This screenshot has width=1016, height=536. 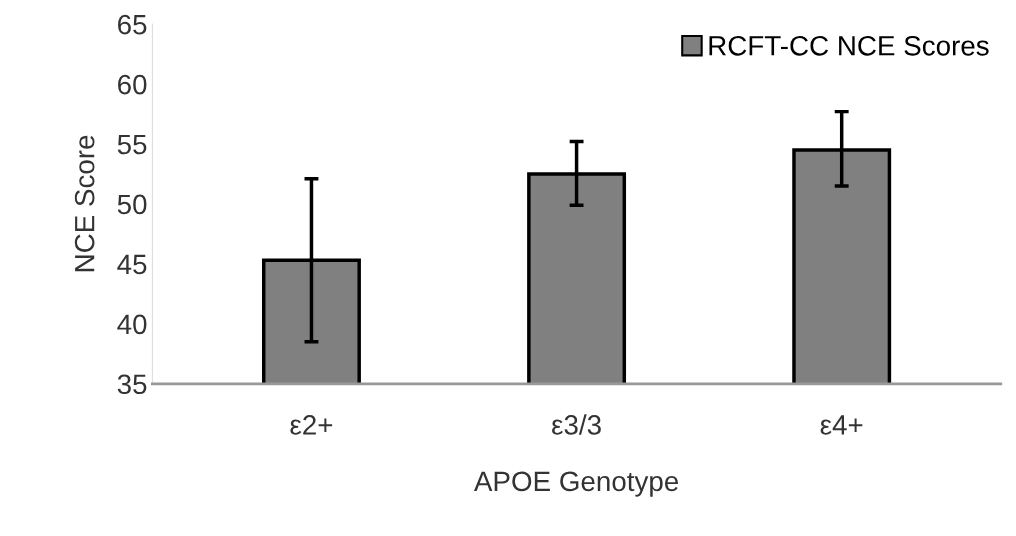 What do you see at coordinates (132, 384) in the screenshot?
I see `y-tick-label: 35` at bounding box center [132, 384].